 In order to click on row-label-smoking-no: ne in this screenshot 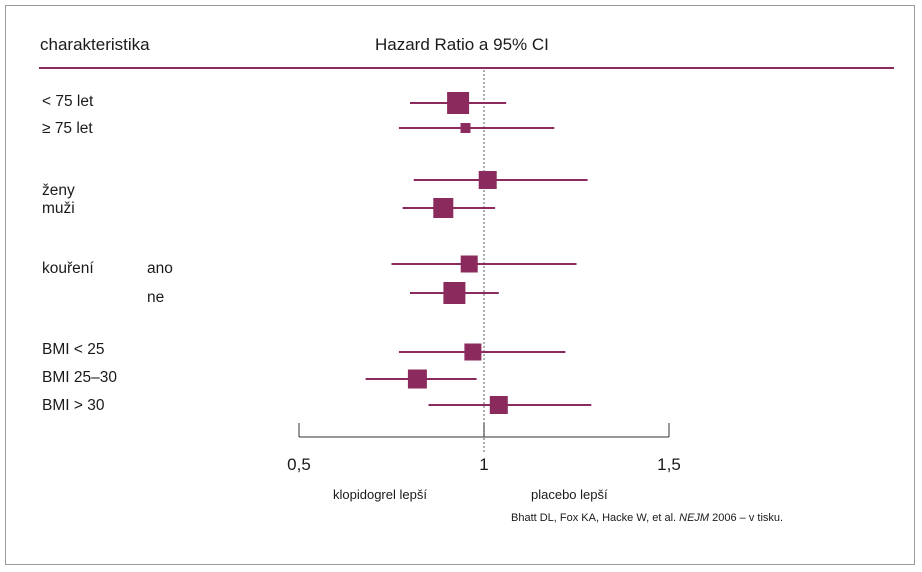, I will do `click(156, 297)`.